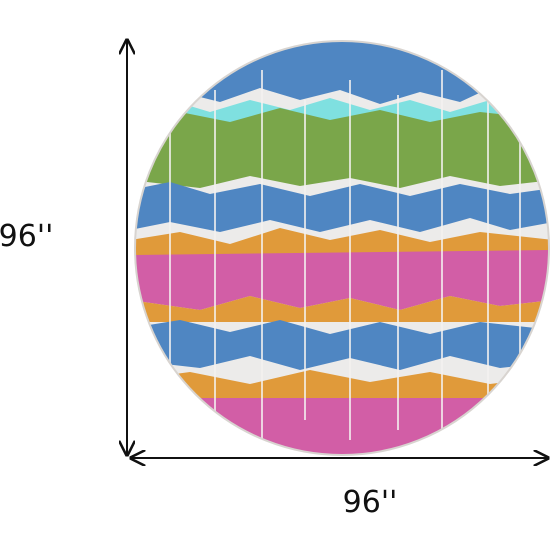 Image resolution: width=550 pixels, height=550 pixels. What do you see at coordinates (370, 502) in the screenshot?
I see `width-label: 96''` at bounding box center [370, 502].